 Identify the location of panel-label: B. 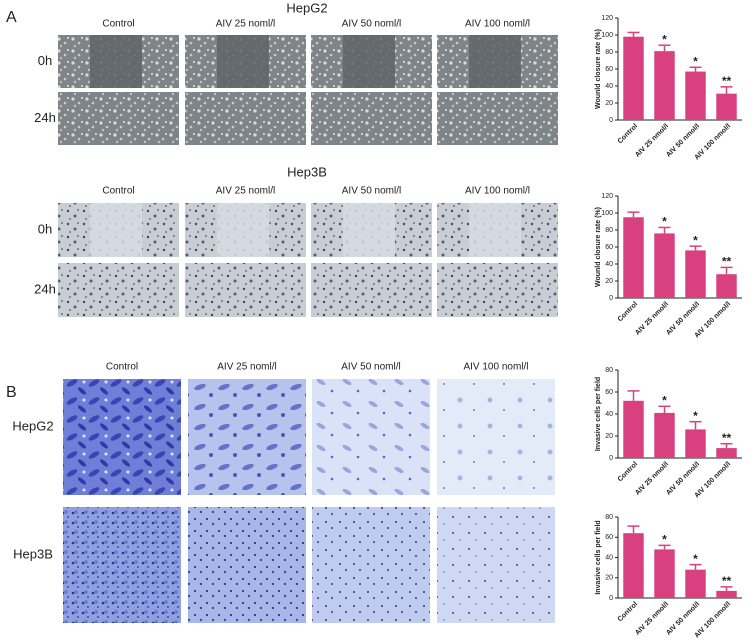
(11, 392).